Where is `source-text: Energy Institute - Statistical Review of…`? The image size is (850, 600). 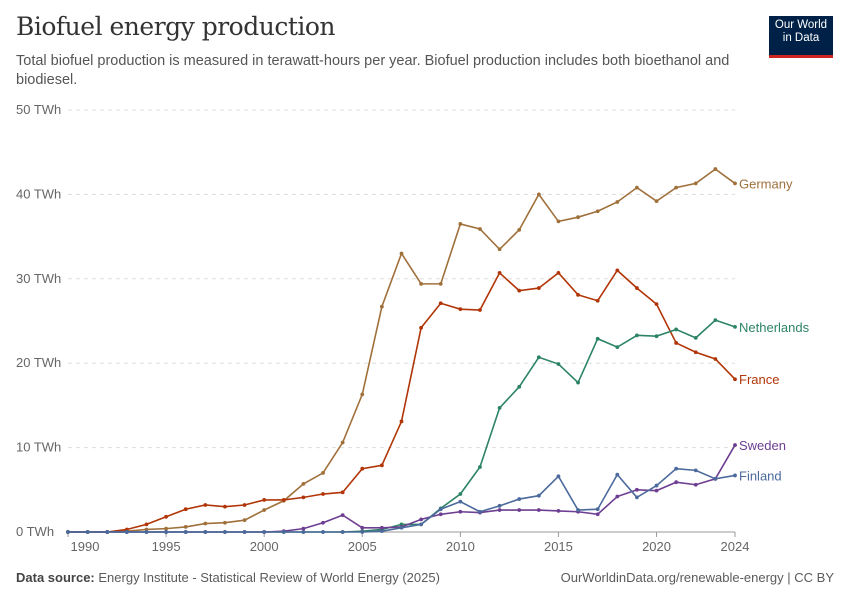
source-text: Energy Institute - Statistical Review of… is located at coordinates (269, 577).